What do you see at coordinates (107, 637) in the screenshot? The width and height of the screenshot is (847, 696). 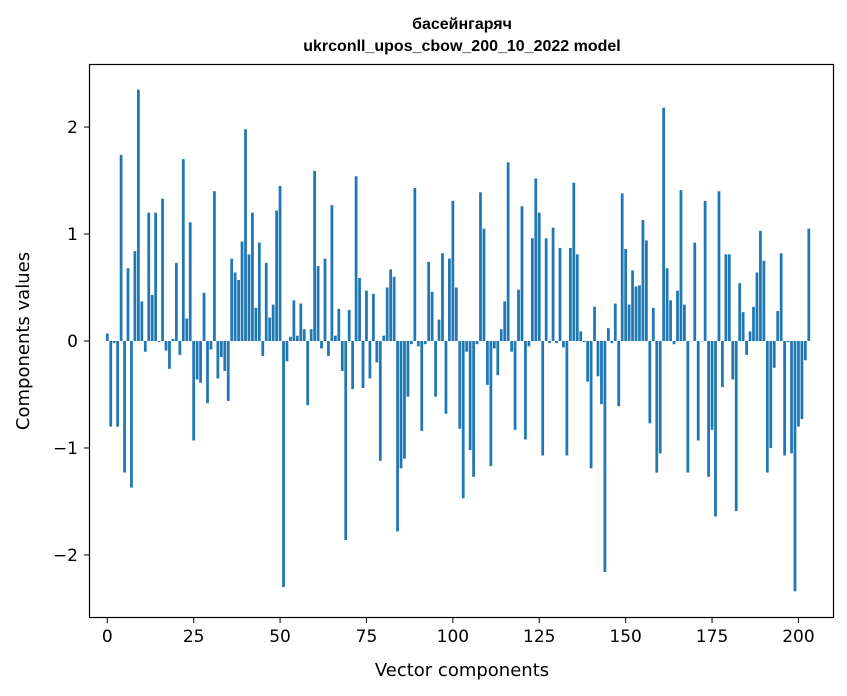 I see `x-tick-label: 0` at bounding box center [107, 637].